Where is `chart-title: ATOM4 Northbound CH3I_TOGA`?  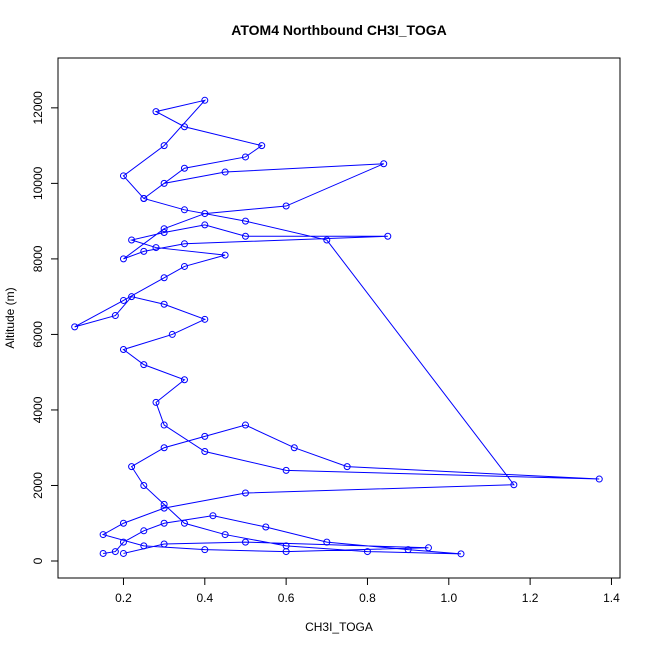
chart-title: ATOM4 Northbound CH3I_TOGA is located at coordinates (338, 30).